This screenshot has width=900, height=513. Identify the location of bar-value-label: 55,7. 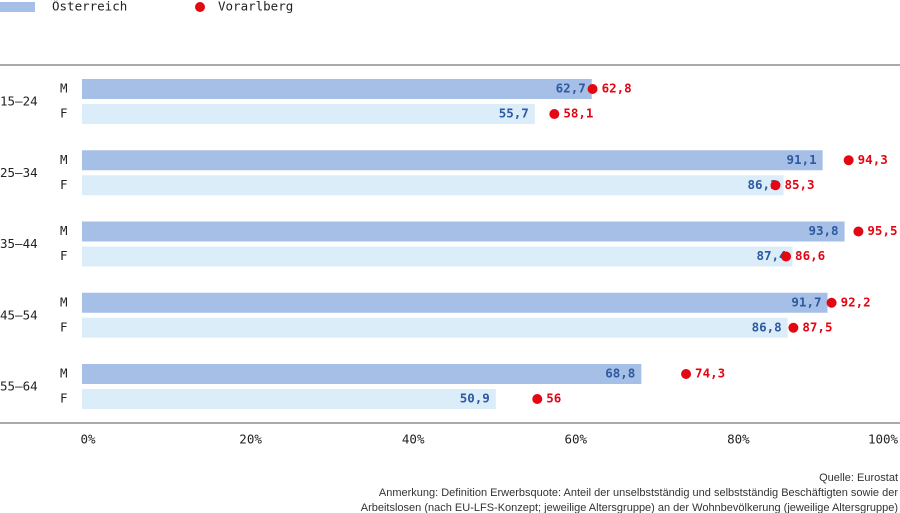
(514, 113).